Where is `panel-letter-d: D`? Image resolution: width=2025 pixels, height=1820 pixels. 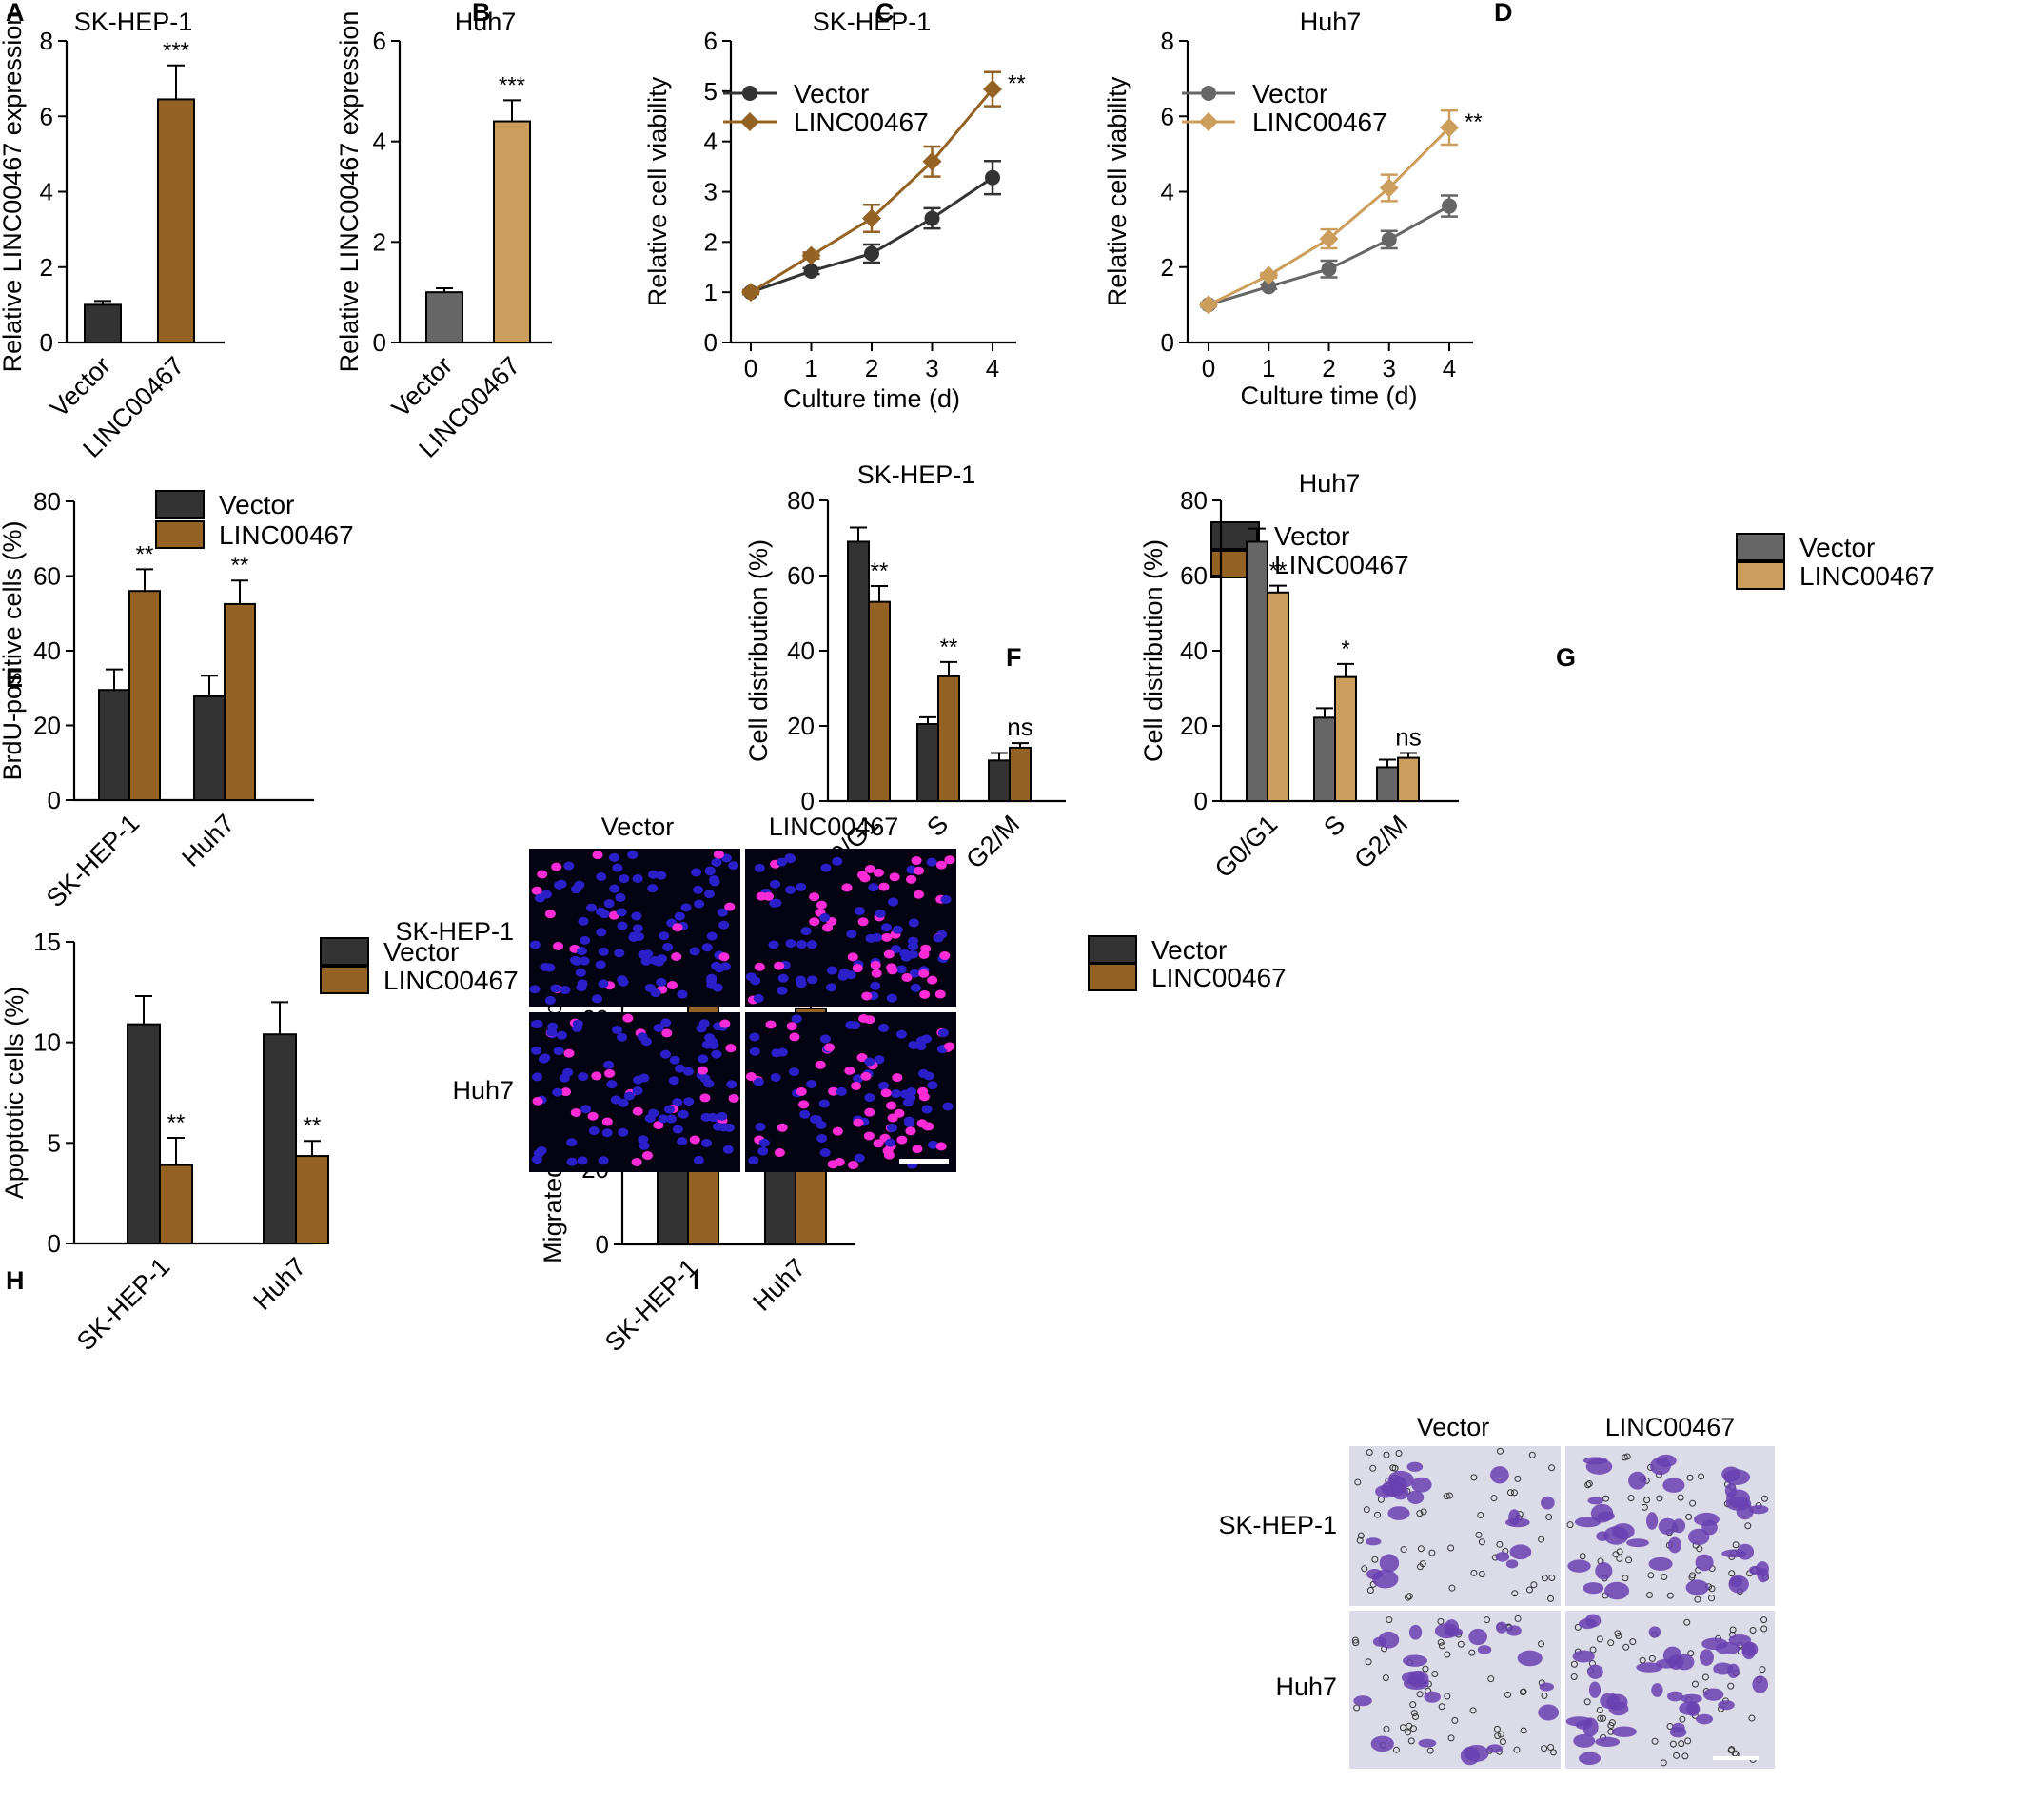
panel-letter-d: D is located at coordinates (1503, 13).